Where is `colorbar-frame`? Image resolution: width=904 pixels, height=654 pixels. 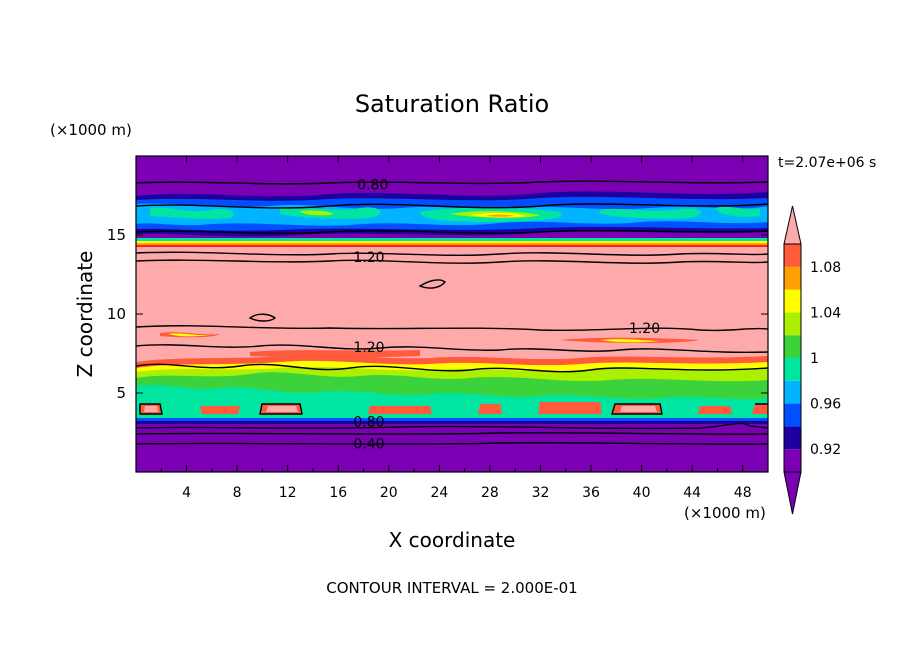
colorbar-frame is located at coordinates (792, 358).